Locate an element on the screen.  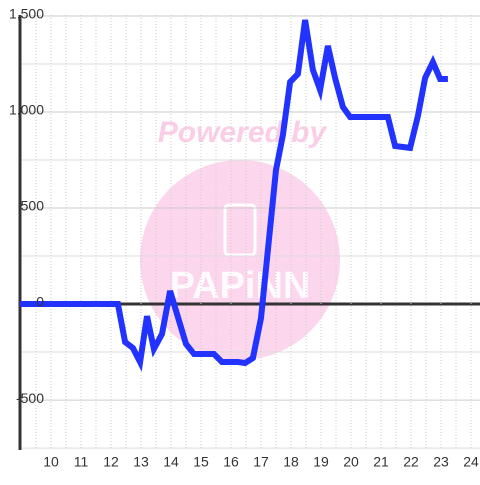
y-tick-label: -500 is located at coordinates (30, 398).